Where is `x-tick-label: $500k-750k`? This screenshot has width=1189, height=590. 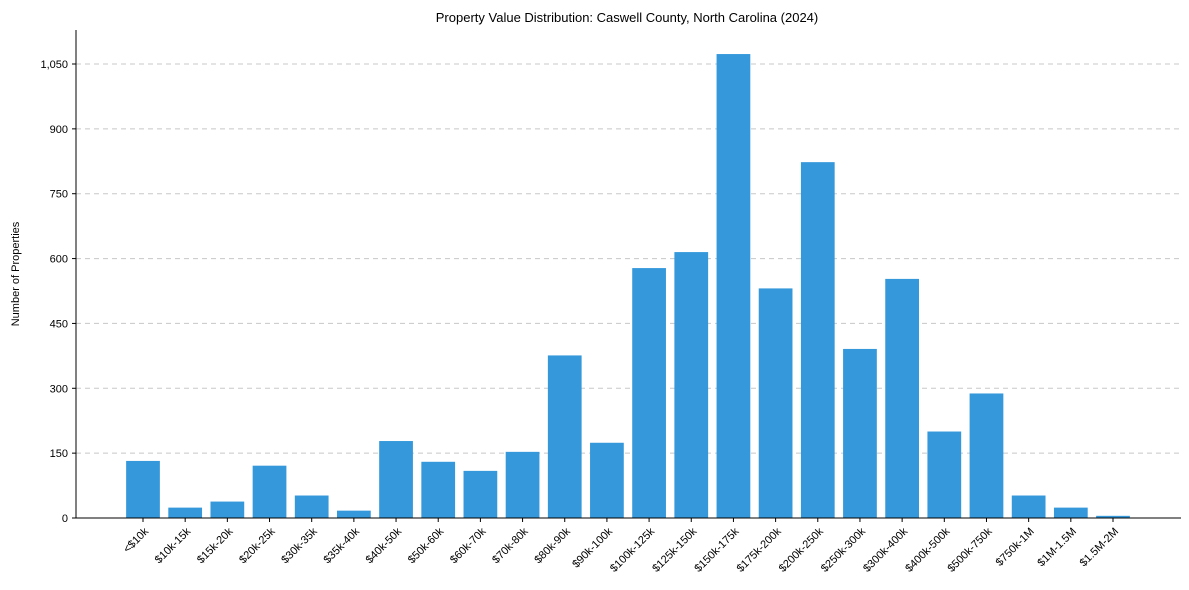 x-tick-label: $500k-750k is located at coordinates (969, 549).